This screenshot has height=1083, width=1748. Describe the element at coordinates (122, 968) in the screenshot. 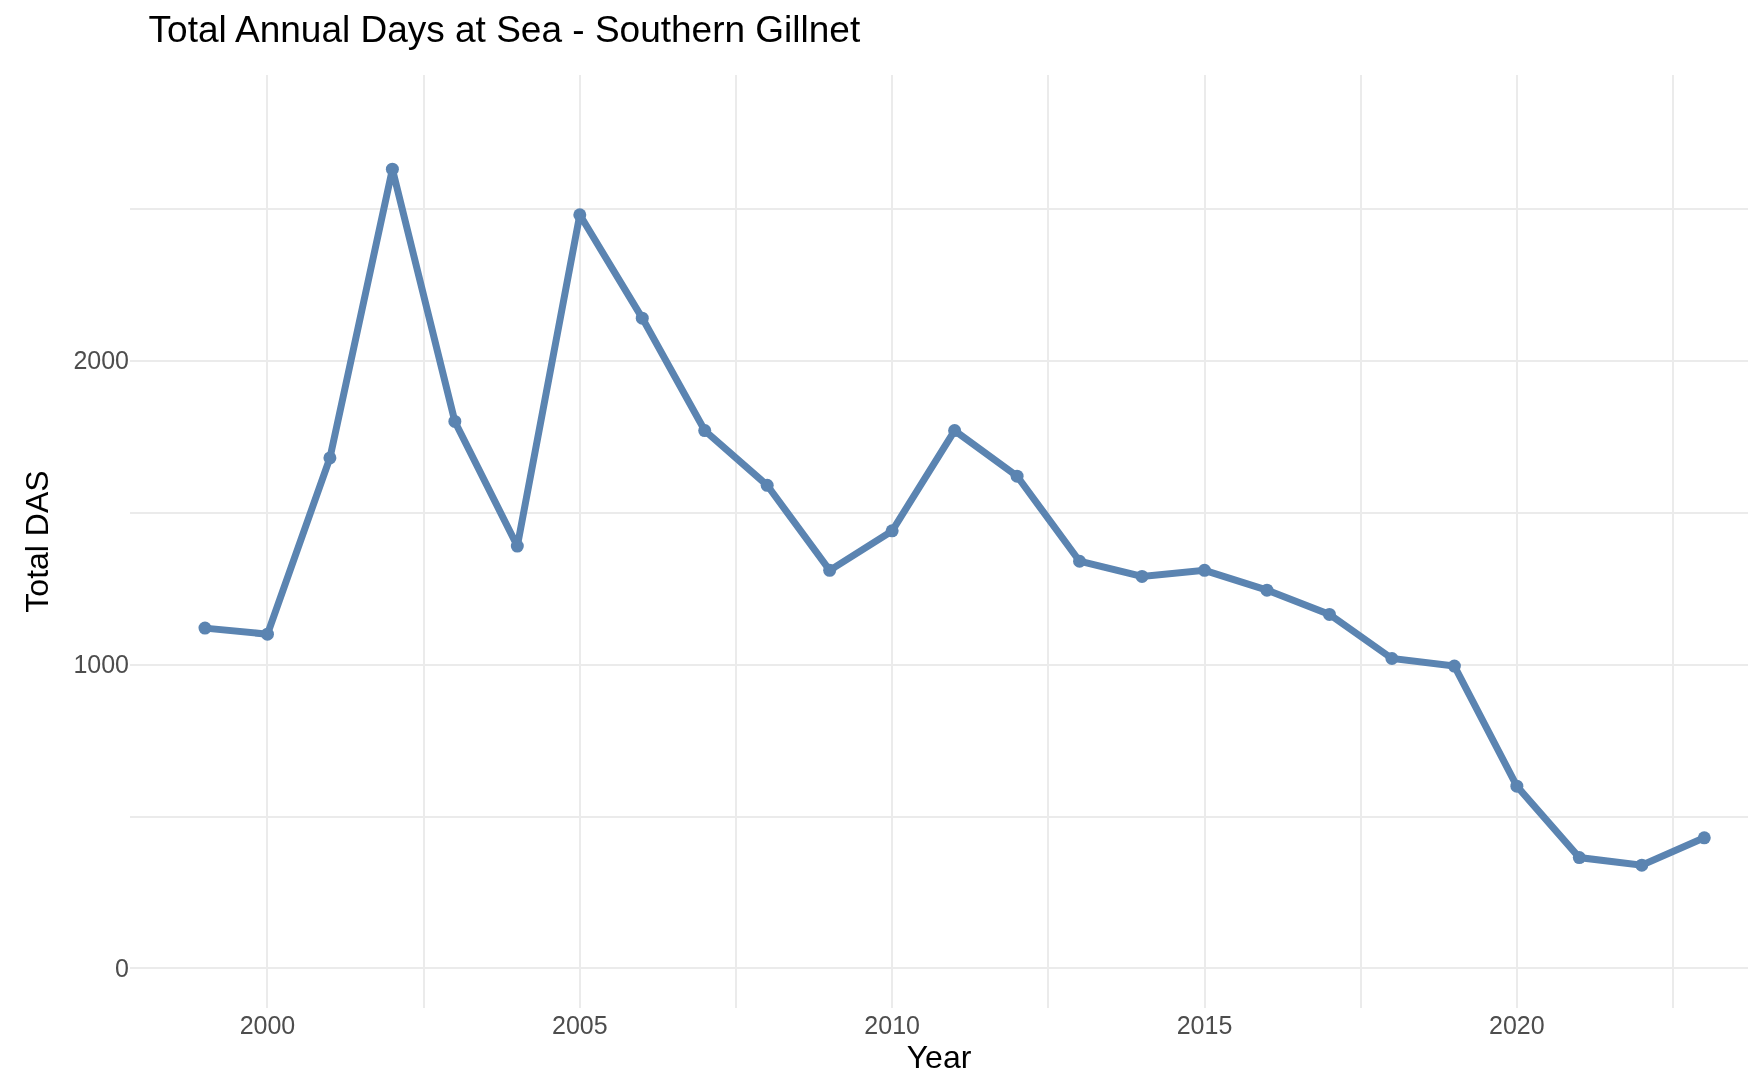

I see `y-tick-label: 0` at that location.